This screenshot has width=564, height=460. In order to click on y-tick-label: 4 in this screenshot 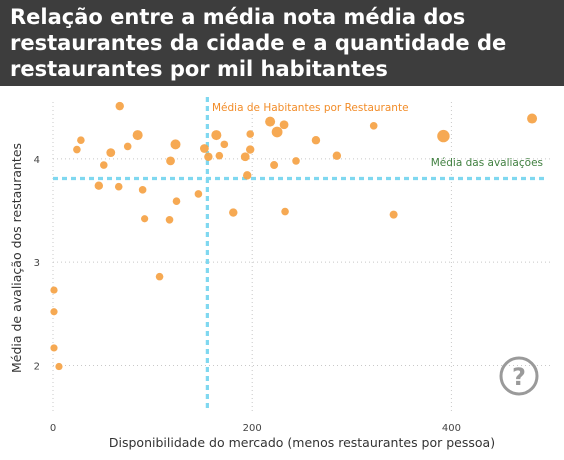, I will do `click(37, 160)`.